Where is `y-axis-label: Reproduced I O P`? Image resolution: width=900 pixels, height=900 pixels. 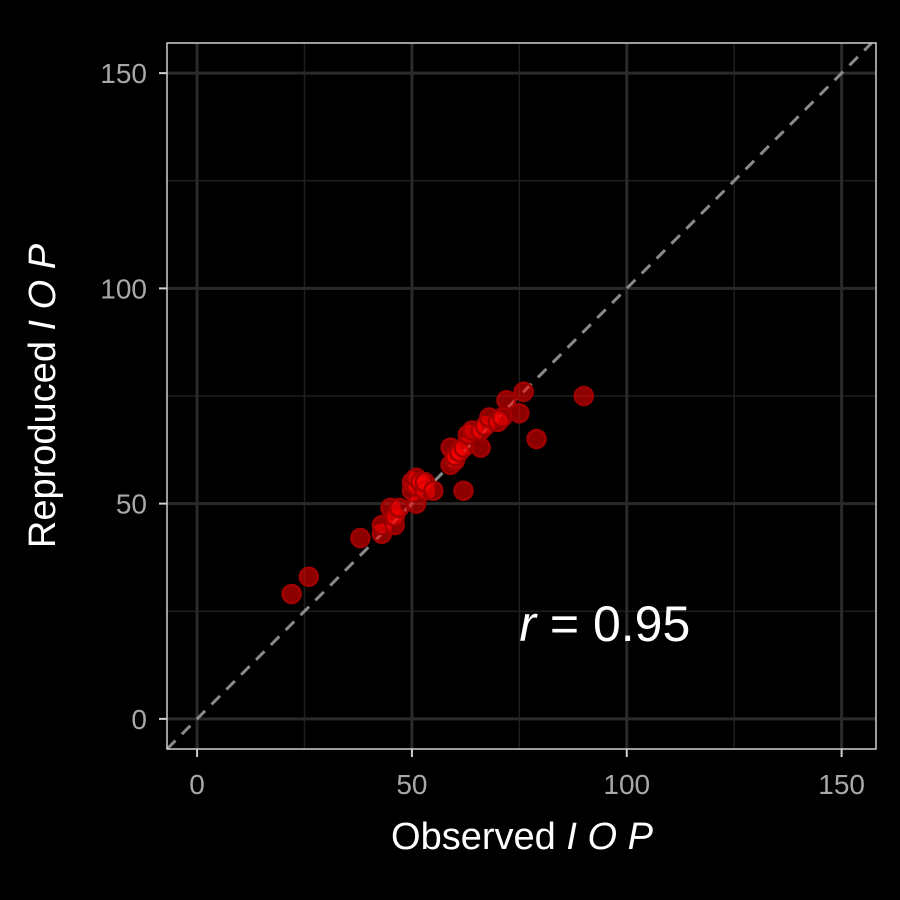 y-axis-label: Reproduced I O P is located at coordinates (43, 395).